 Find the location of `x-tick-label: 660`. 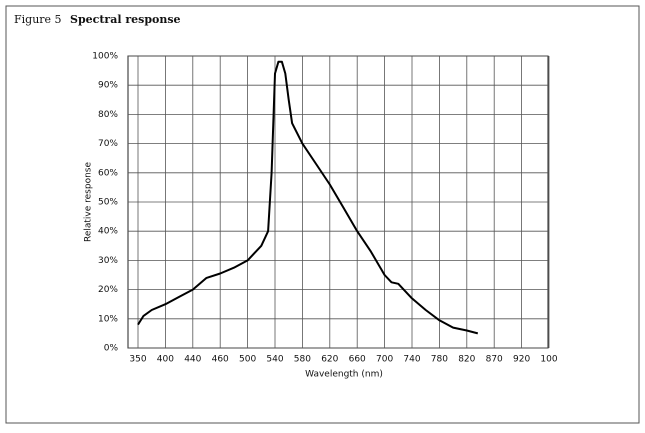

x-tick-label: 660 is located at coordinates (357, 360).